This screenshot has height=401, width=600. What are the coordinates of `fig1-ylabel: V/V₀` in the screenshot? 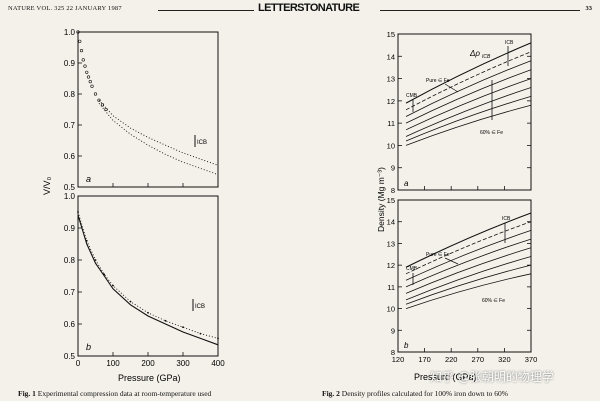 It's located at (47, 185).